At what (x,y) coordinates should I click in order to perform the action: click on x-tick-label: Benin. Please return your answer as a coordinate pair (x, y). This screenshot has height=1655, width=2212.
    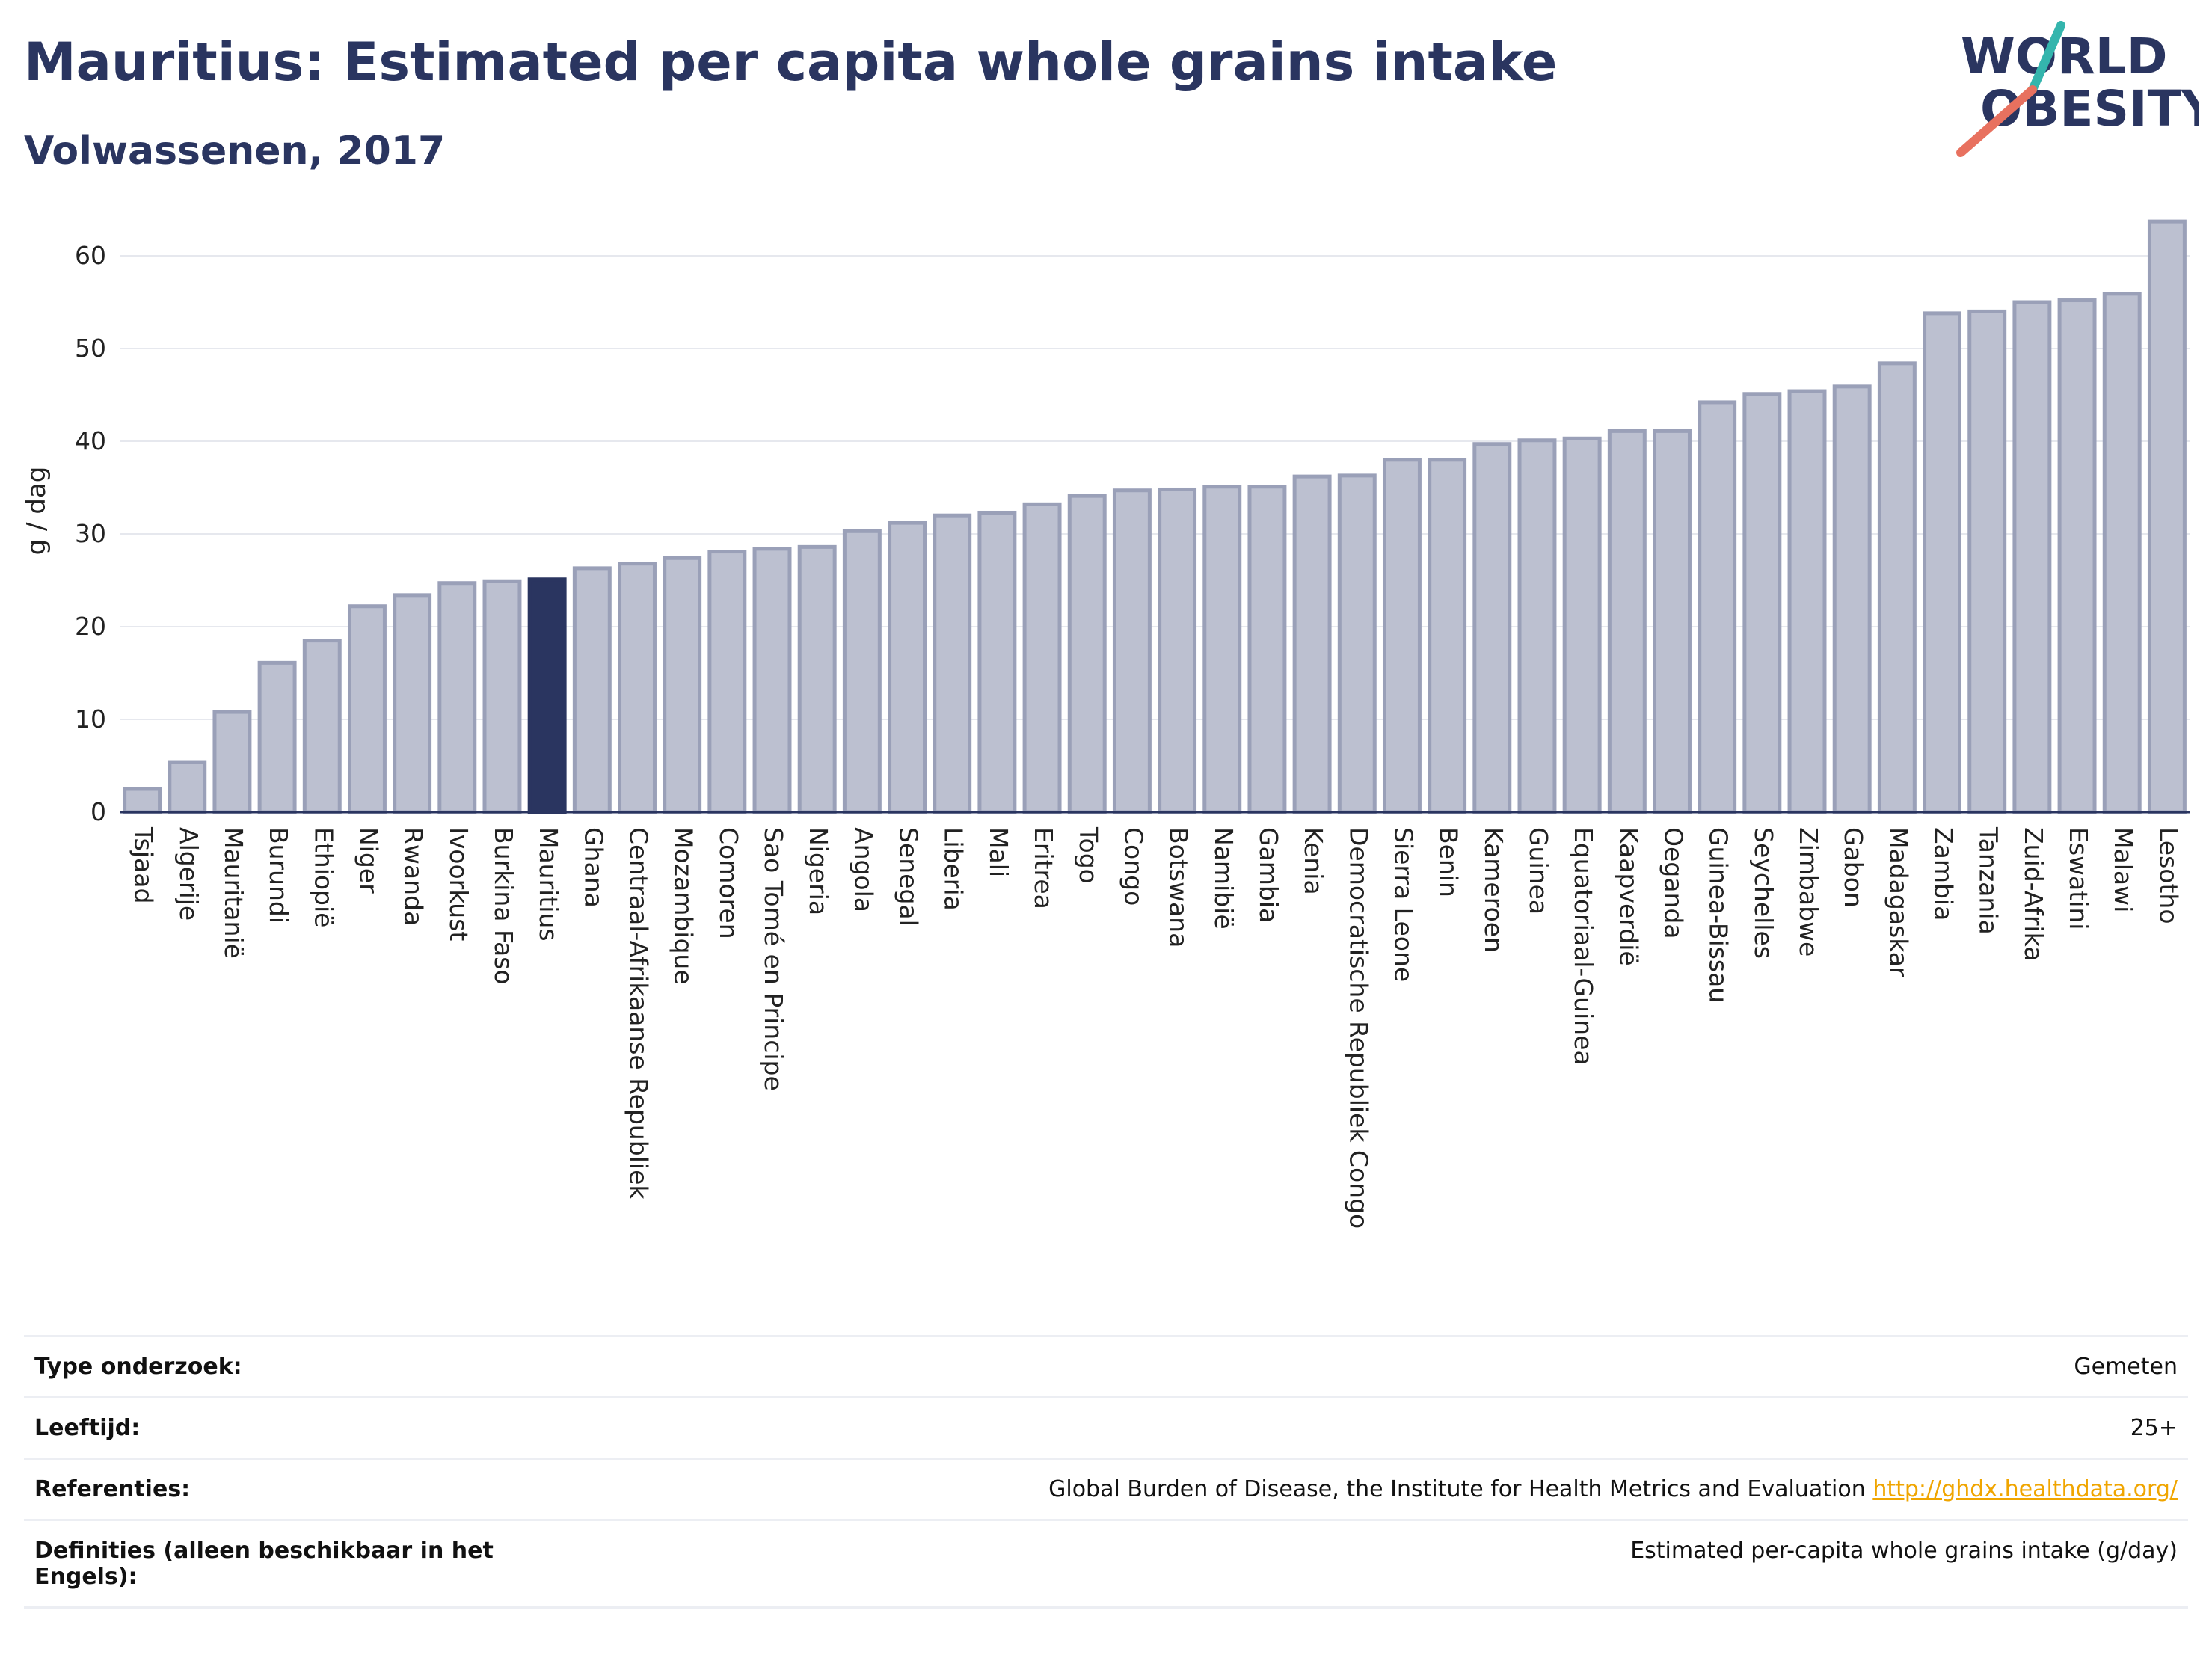
    Looking at the image, I should click on (1448, 862).